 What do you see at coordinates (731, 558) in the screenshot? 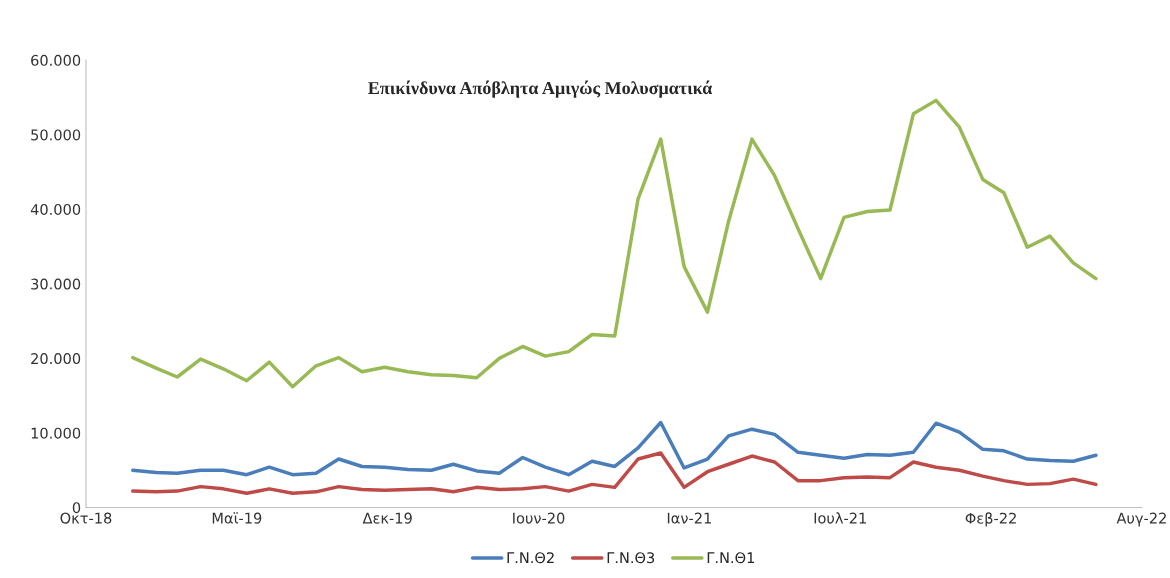
I see `legend-label: Γ.Ν.Θ1` at bounding box center [731, 558].